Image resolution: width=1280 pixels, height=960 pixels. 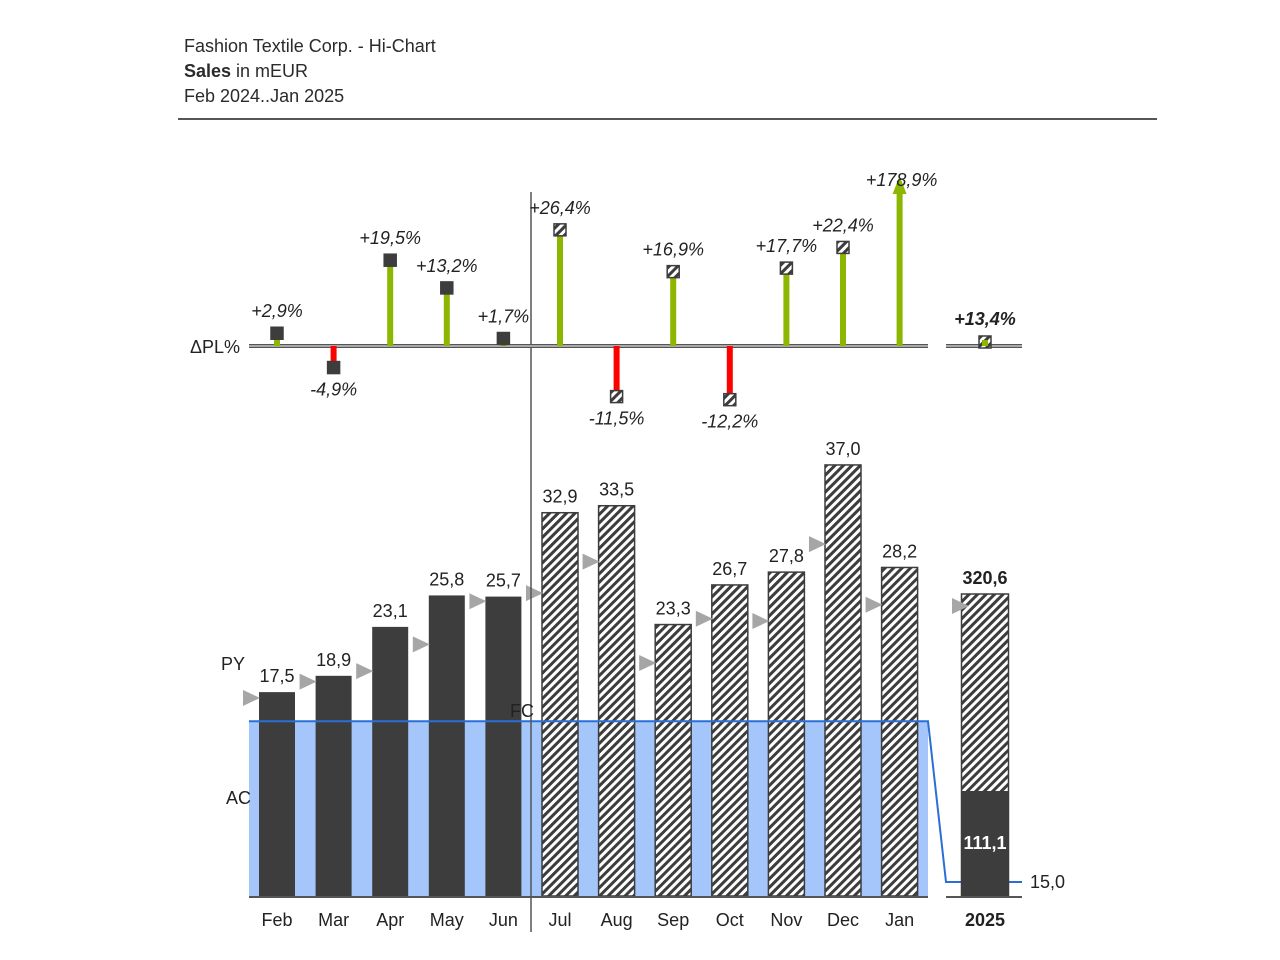 I want to click on bar-value-label: 28,2, so click(x=899, y=551).